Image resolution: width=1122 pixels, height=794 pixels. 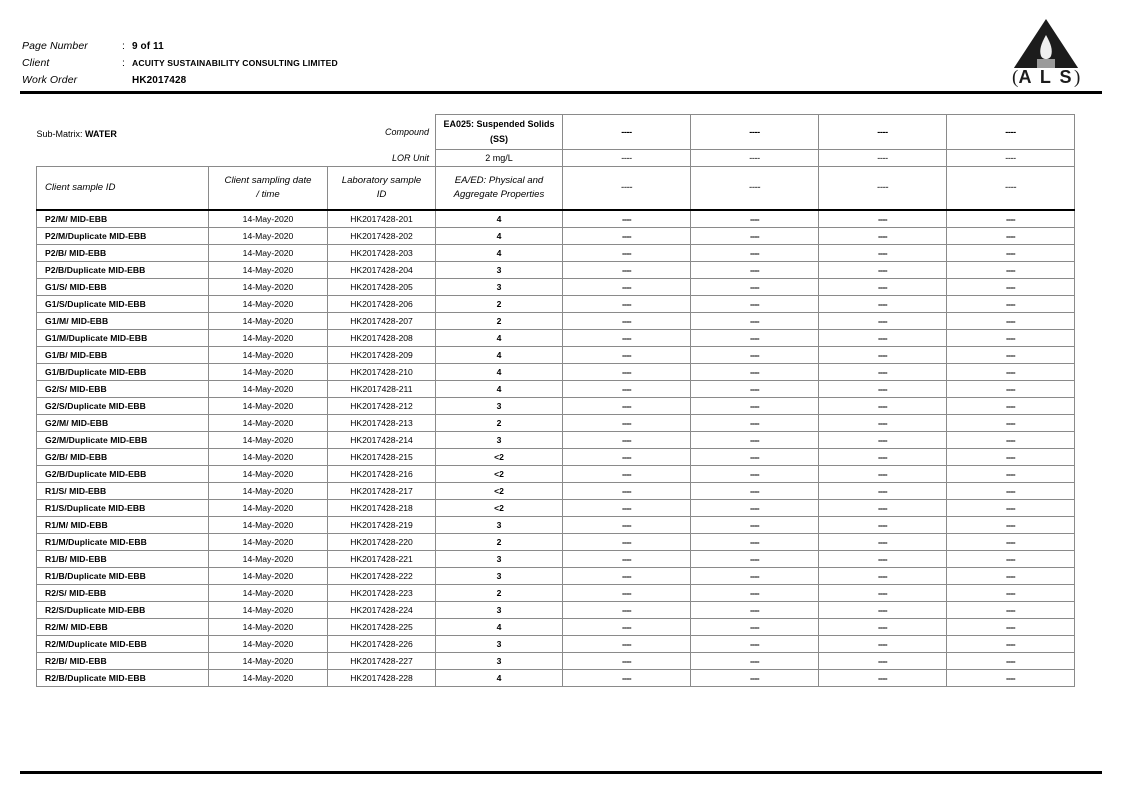 I want to click on column-header-sampling-date: Client sampling date / time, so click(x=268, y=188).